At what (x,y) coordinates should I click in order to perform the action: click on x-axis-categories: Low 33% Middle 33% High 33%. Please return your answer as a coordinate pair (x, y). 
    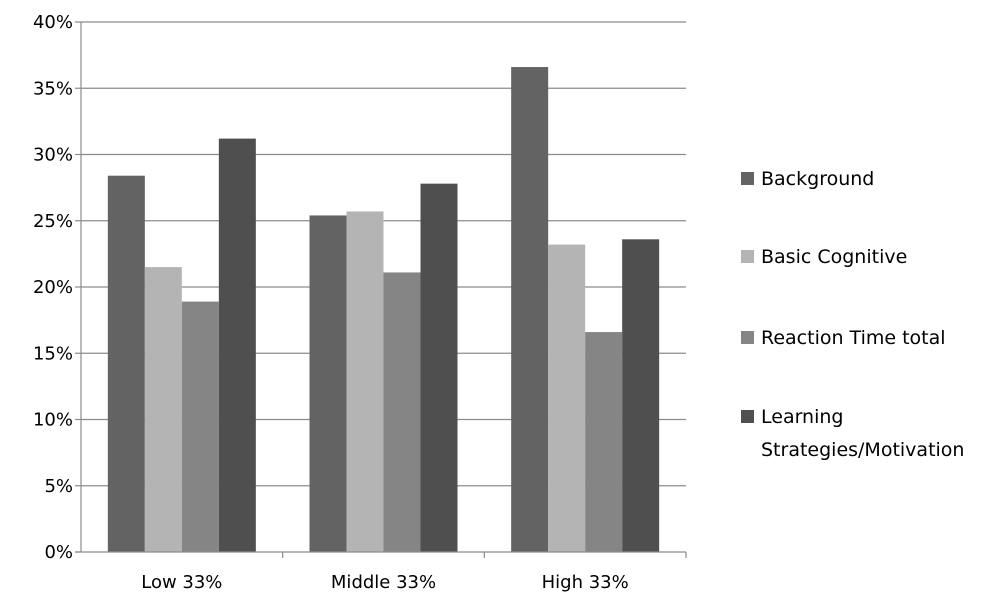
    Looking at the image, I should click on (384, 582).